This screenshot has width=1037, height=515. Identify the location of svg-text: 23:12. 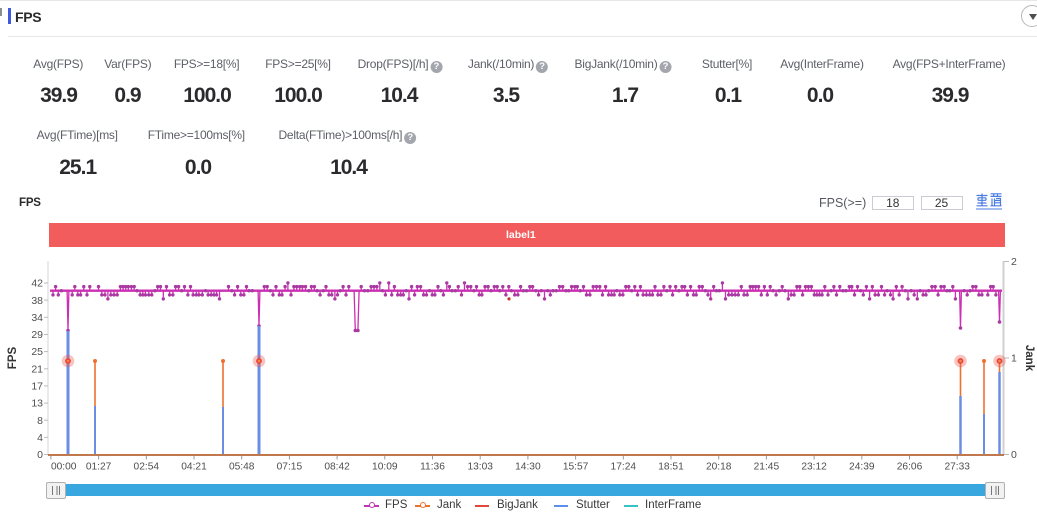
(814, 467).